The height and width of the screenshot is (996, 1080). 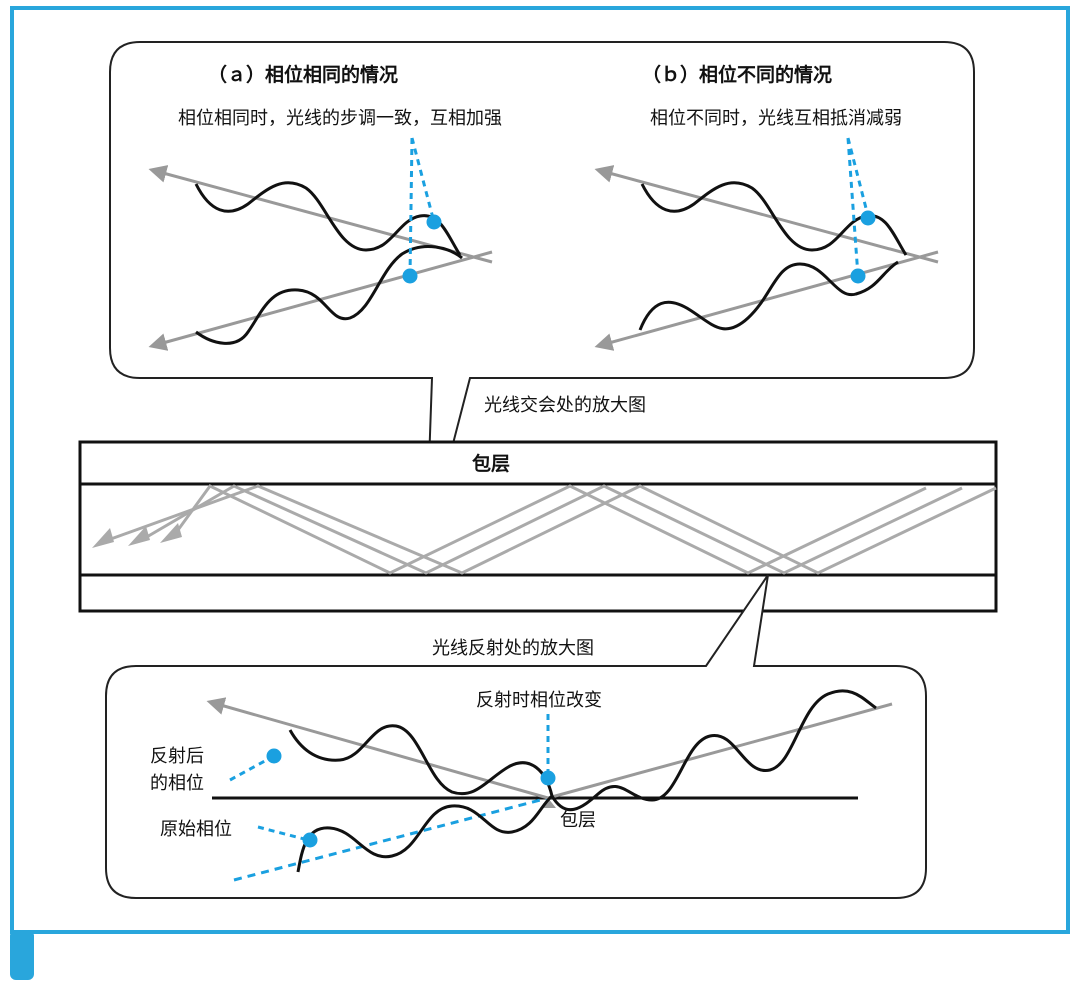 What do you see at coordinates (768, 295) in the screenshot?
I see `panel-b-wave-lower` at bounding box center [768, 295].